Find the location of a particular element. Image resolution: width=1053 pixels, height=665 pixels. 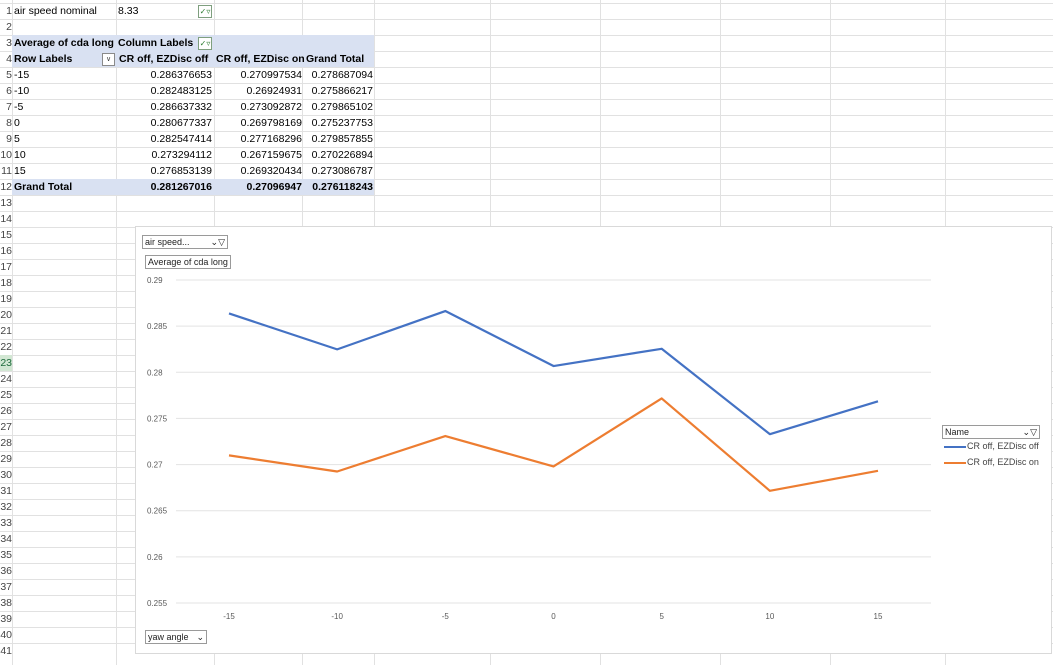

row-header: 16 is located at coordinates (6, 251).